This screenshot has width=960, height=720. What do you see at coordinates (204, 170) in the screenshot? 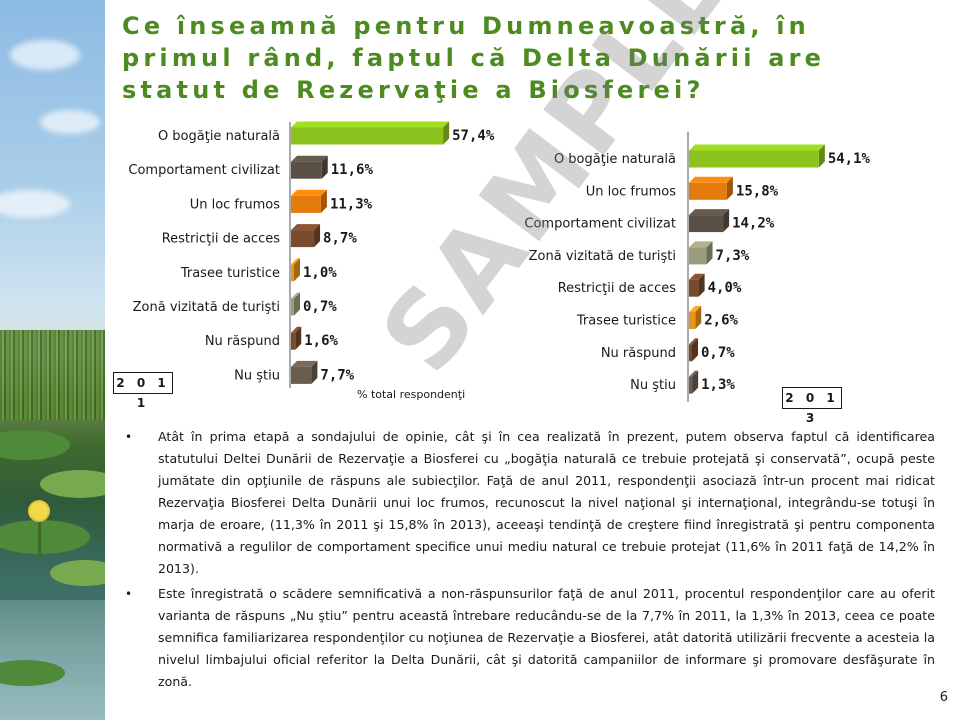
I see `c2011-category-label-1: Comportament civilizat` at bounding box center [204, 170].